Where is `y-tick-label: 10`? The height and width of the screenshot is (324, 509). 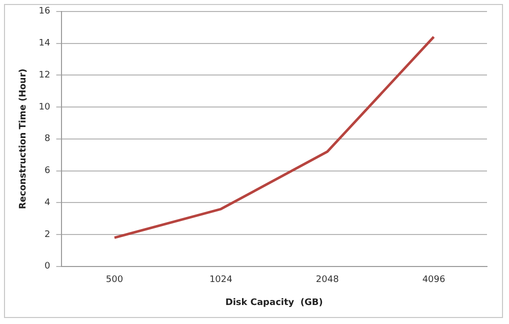
y-tick-label: 10 is located at coordinates (44, 107).